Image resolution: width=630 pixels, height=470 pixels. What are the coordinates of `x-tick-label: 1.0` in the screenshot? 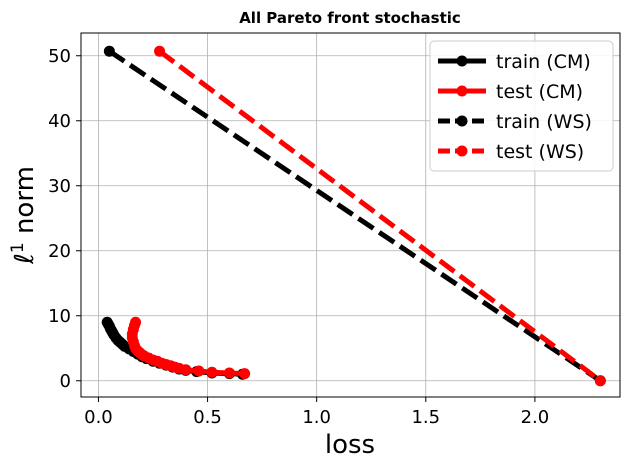 It's located at (316, 417).